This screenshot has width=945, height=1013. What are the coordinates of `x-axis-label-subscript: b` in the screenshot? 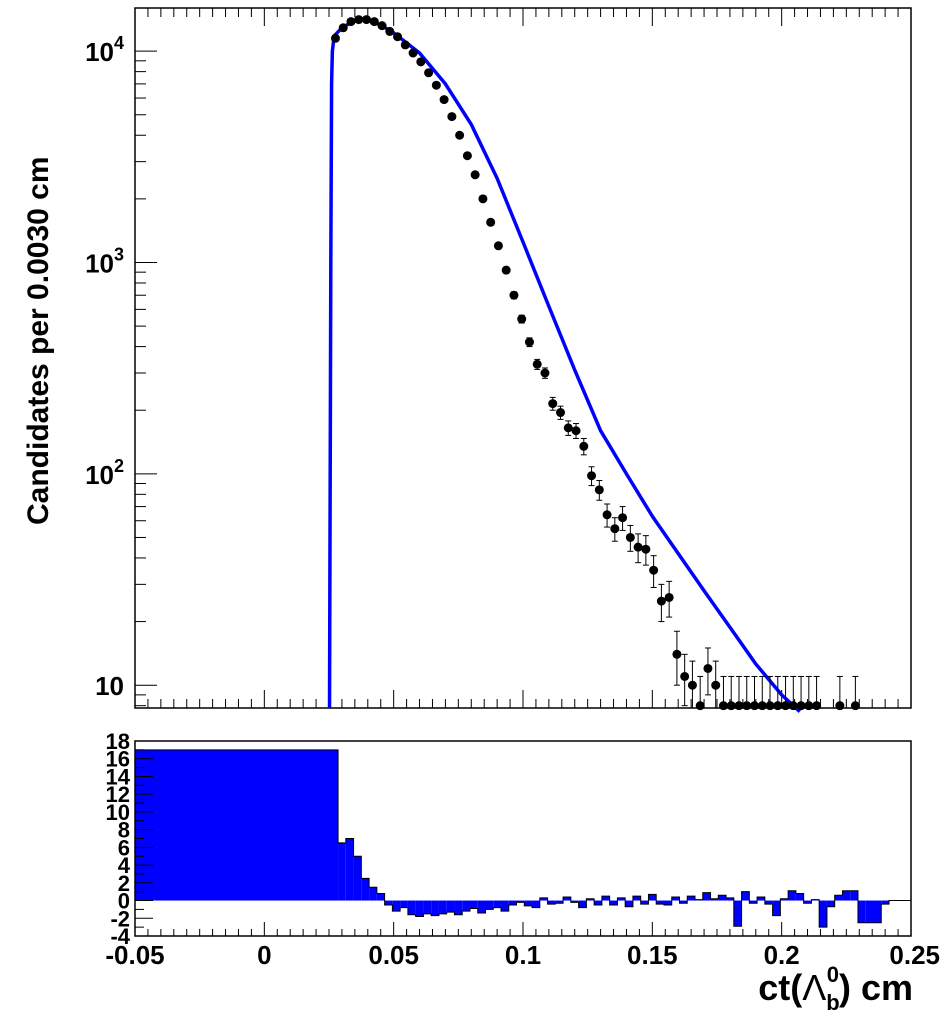 It's located at (832, 1001).